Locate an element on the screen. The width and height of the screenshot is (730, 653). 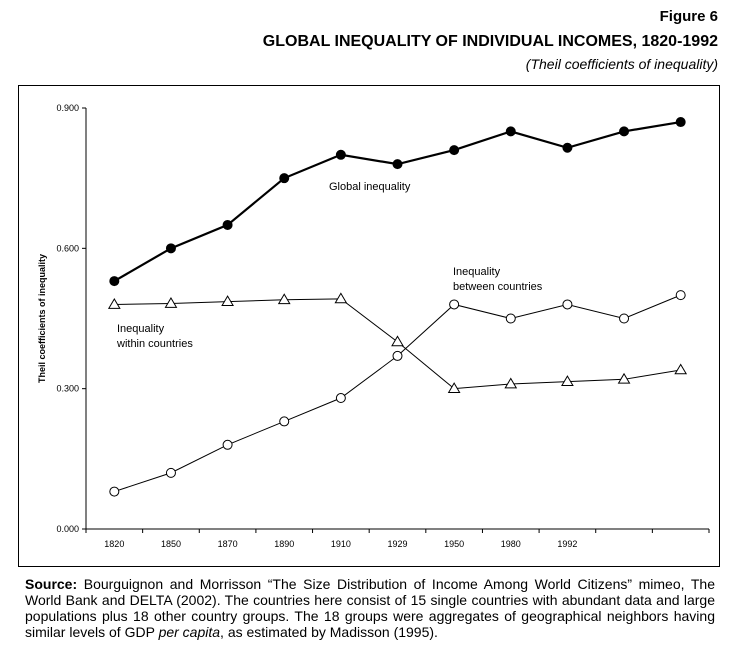
x-tick-label: 1950 is located at coordinates (454, 544).